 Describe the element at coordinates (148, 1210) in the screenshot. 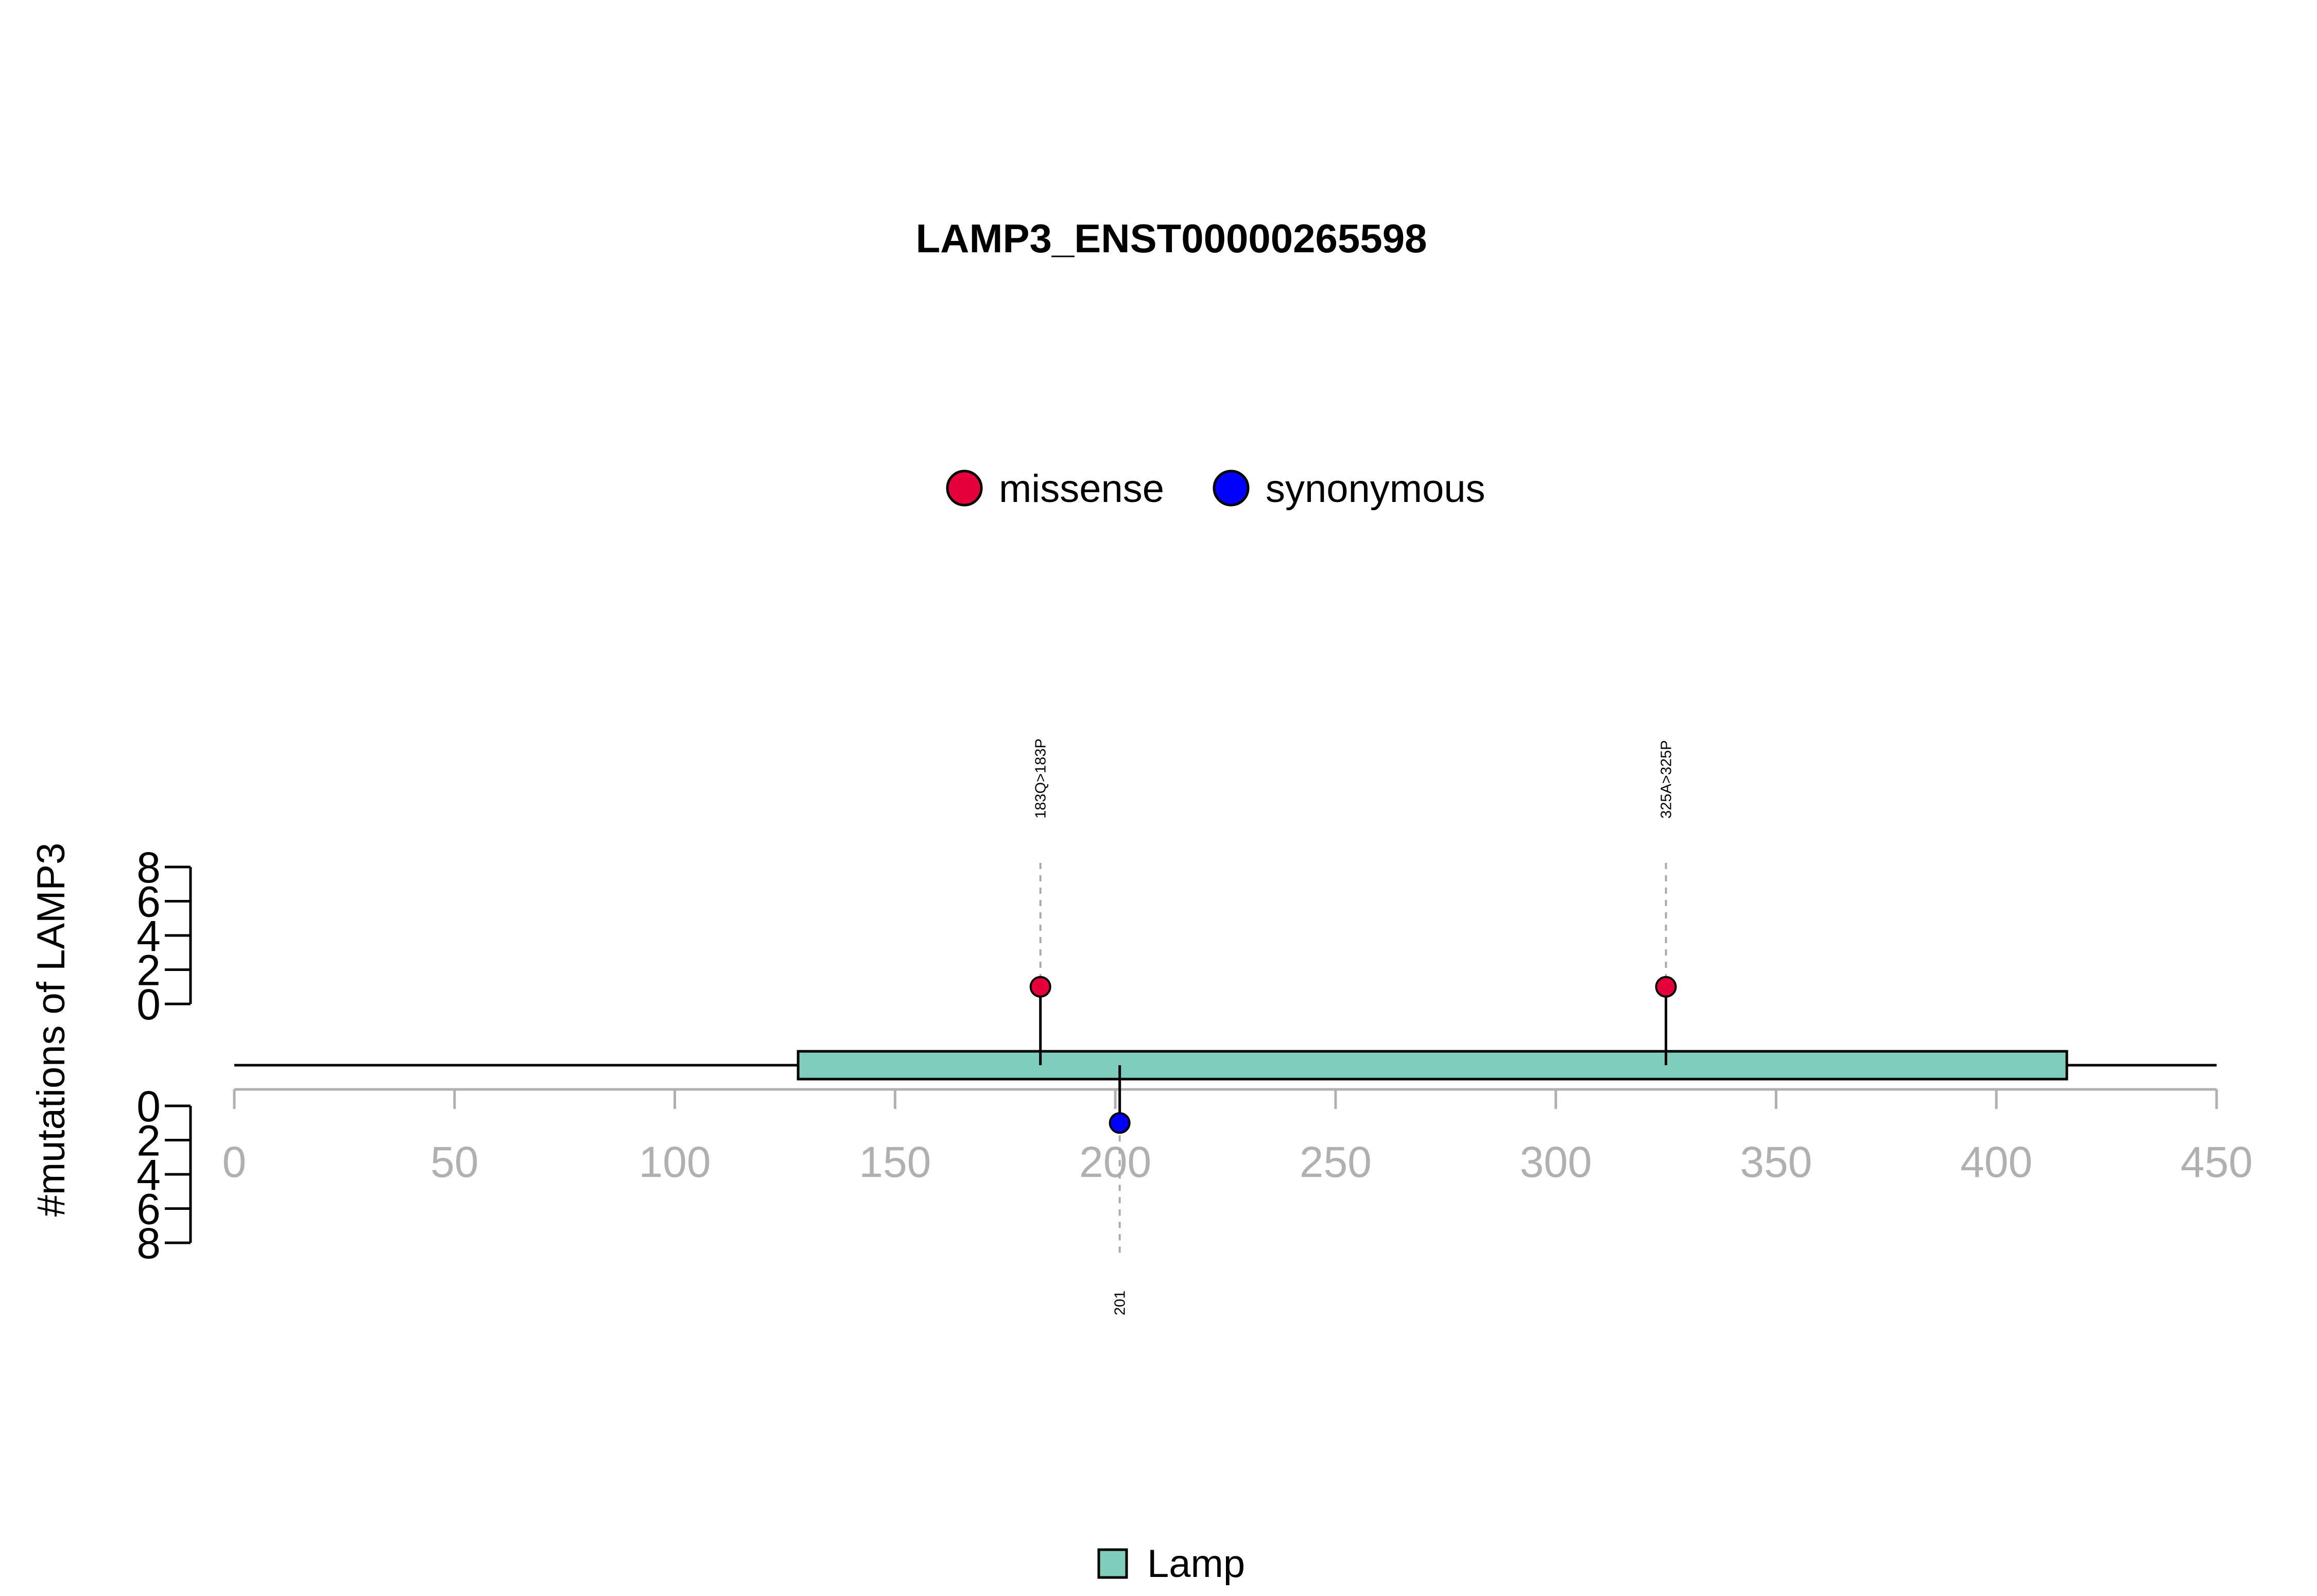

I see `y-axis-bottom-tick-label: 6` at that location.